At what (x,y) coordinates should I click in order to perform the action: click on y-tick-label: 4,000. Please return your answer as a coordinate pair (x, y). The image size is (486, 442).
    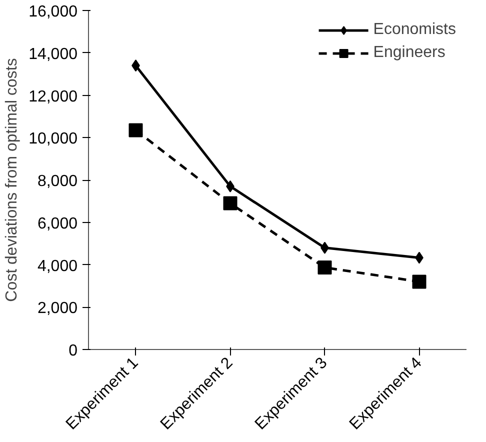
    Looking at the image, I should click on (57, 266).